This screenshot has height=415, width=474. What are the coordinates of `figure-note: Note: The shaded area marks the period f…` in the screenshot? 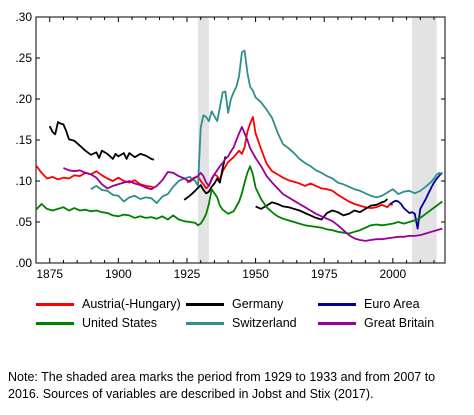 It's located at (222, 385).